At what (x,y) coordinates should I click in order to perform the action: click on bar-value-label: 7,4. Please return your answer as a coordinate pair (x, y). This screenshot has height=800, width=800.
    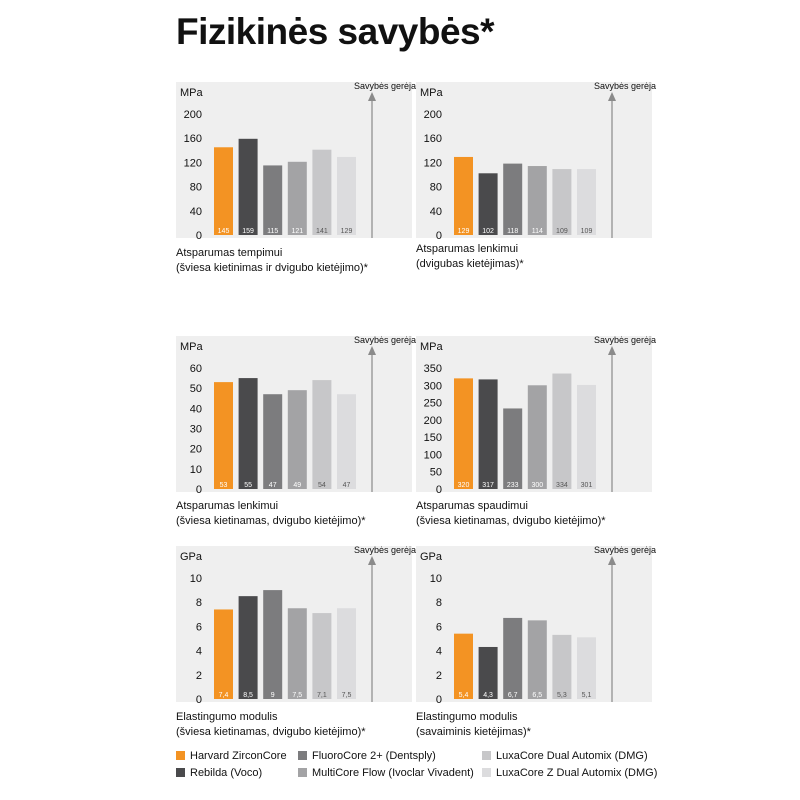
    Looking at the image, I should click on (224, 695).